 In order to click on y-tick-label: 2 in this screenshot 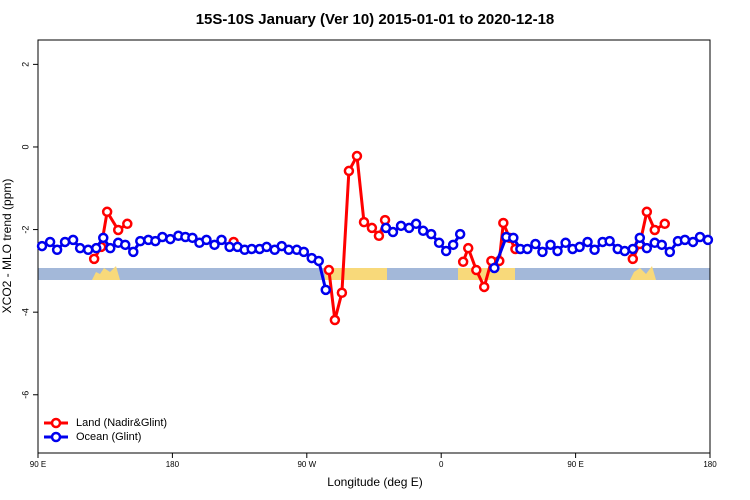, I will do `click(25, 64)`.